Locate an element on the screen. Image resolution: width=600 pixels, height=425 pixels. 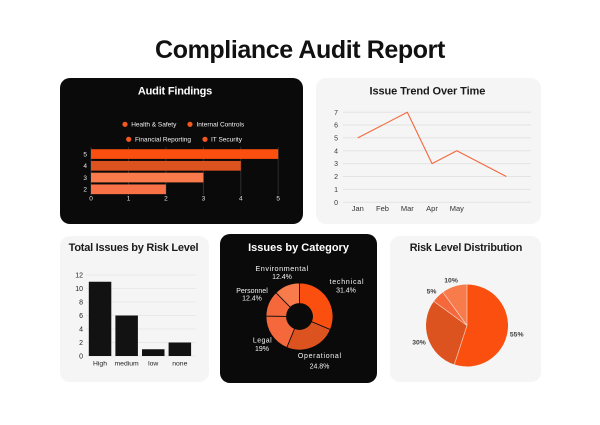
svg-text: Apr is located at coordinates (432, 208).